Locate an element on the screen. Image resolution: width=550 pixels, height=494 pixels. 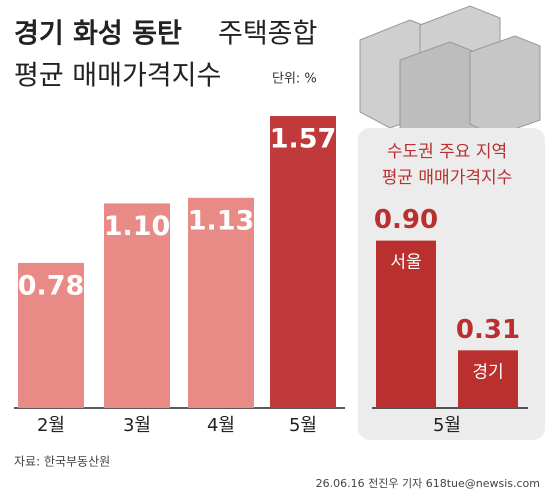
title-line2: 평균 매매가격지수 is located at coordinates (117, 76).